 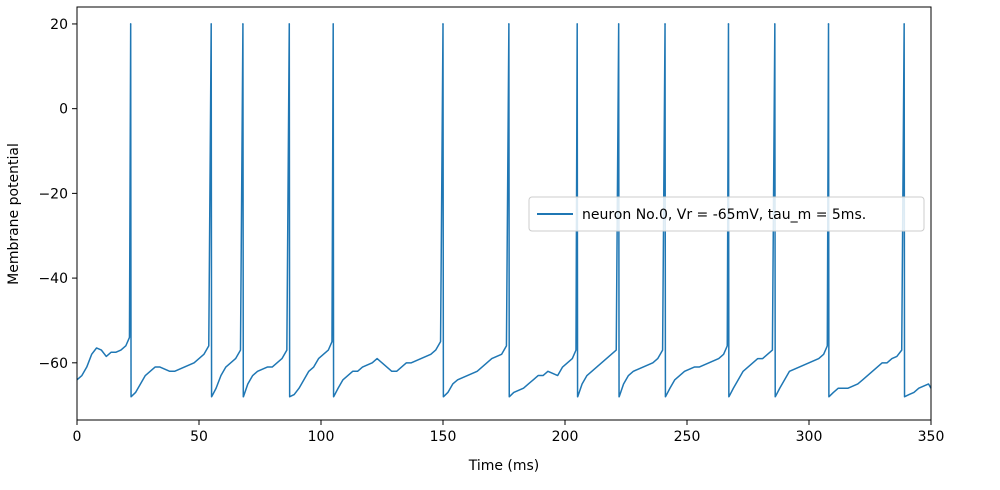 I want to click on x-tick-label: 300, so click(x=809, y=437).